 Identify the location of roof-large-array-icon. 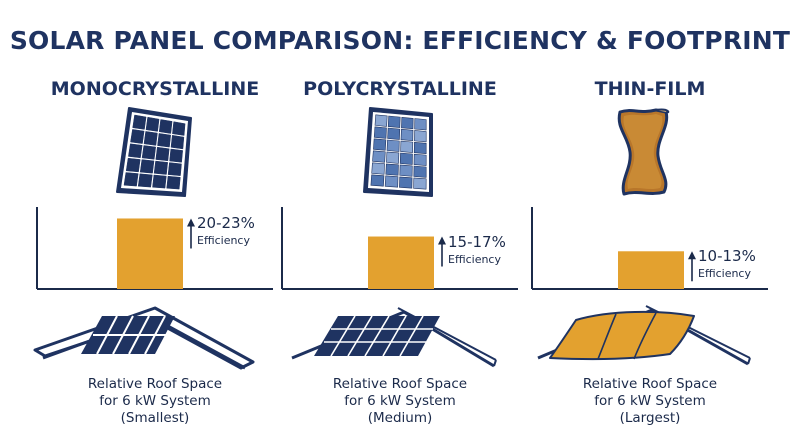
(644, 335).